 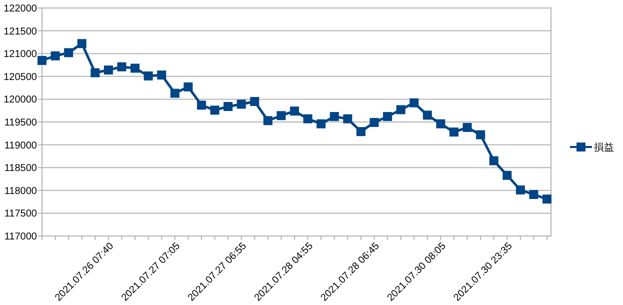 I want to click on y-tick-label: 118000, so click(x=21, y=191).